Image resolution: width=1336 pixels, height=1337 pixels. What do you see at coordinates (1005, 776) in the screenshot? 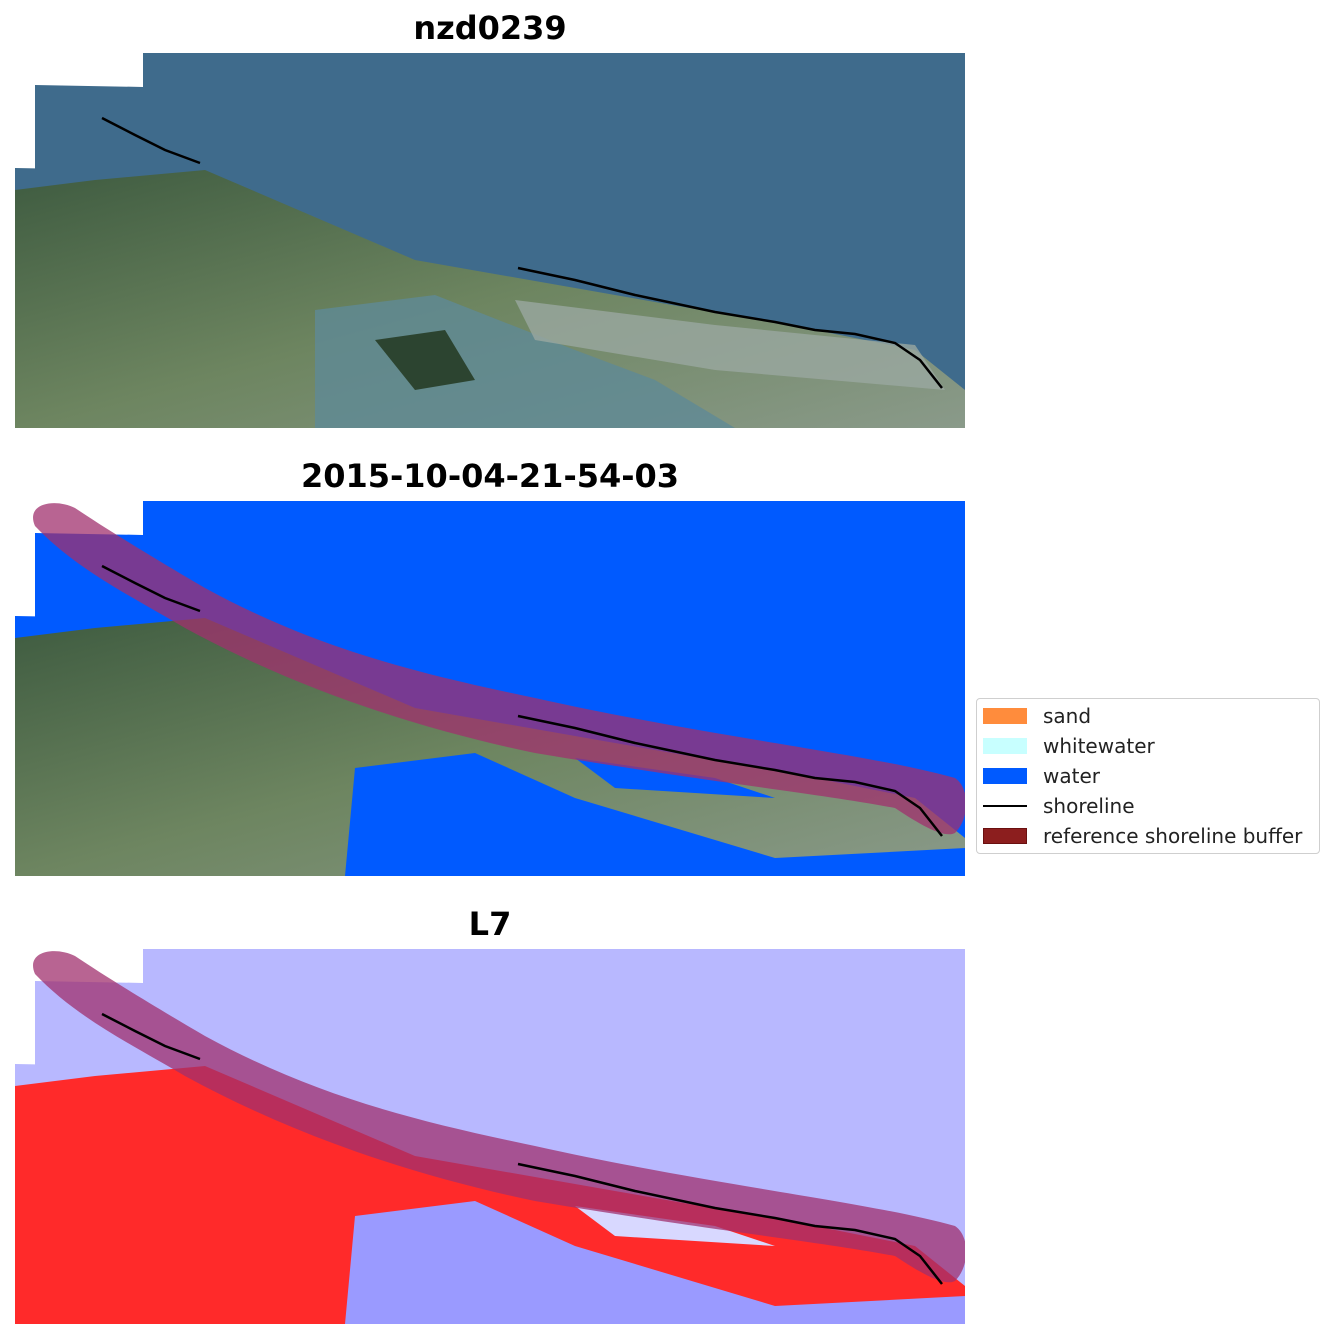
I see `water-swatch` at bounding box center [1005, 776].